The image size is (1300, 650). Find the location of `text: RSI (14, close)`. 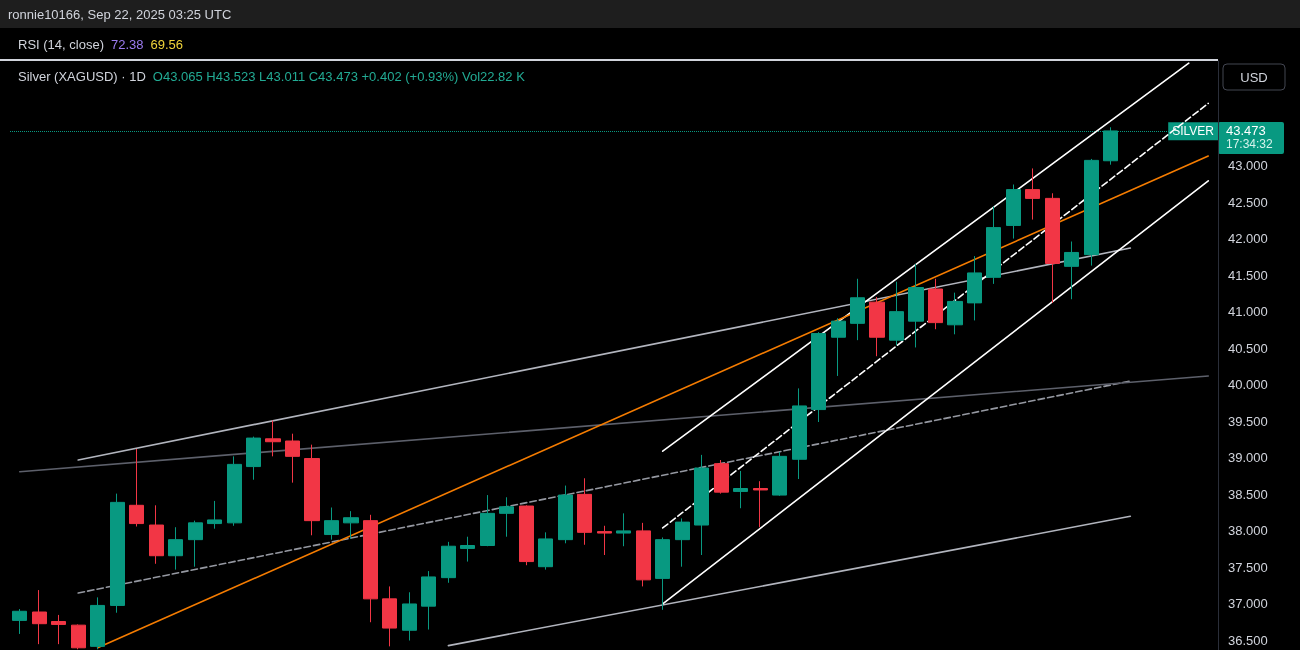

text: RSI (14, close) is located at coordinates (61, 44).